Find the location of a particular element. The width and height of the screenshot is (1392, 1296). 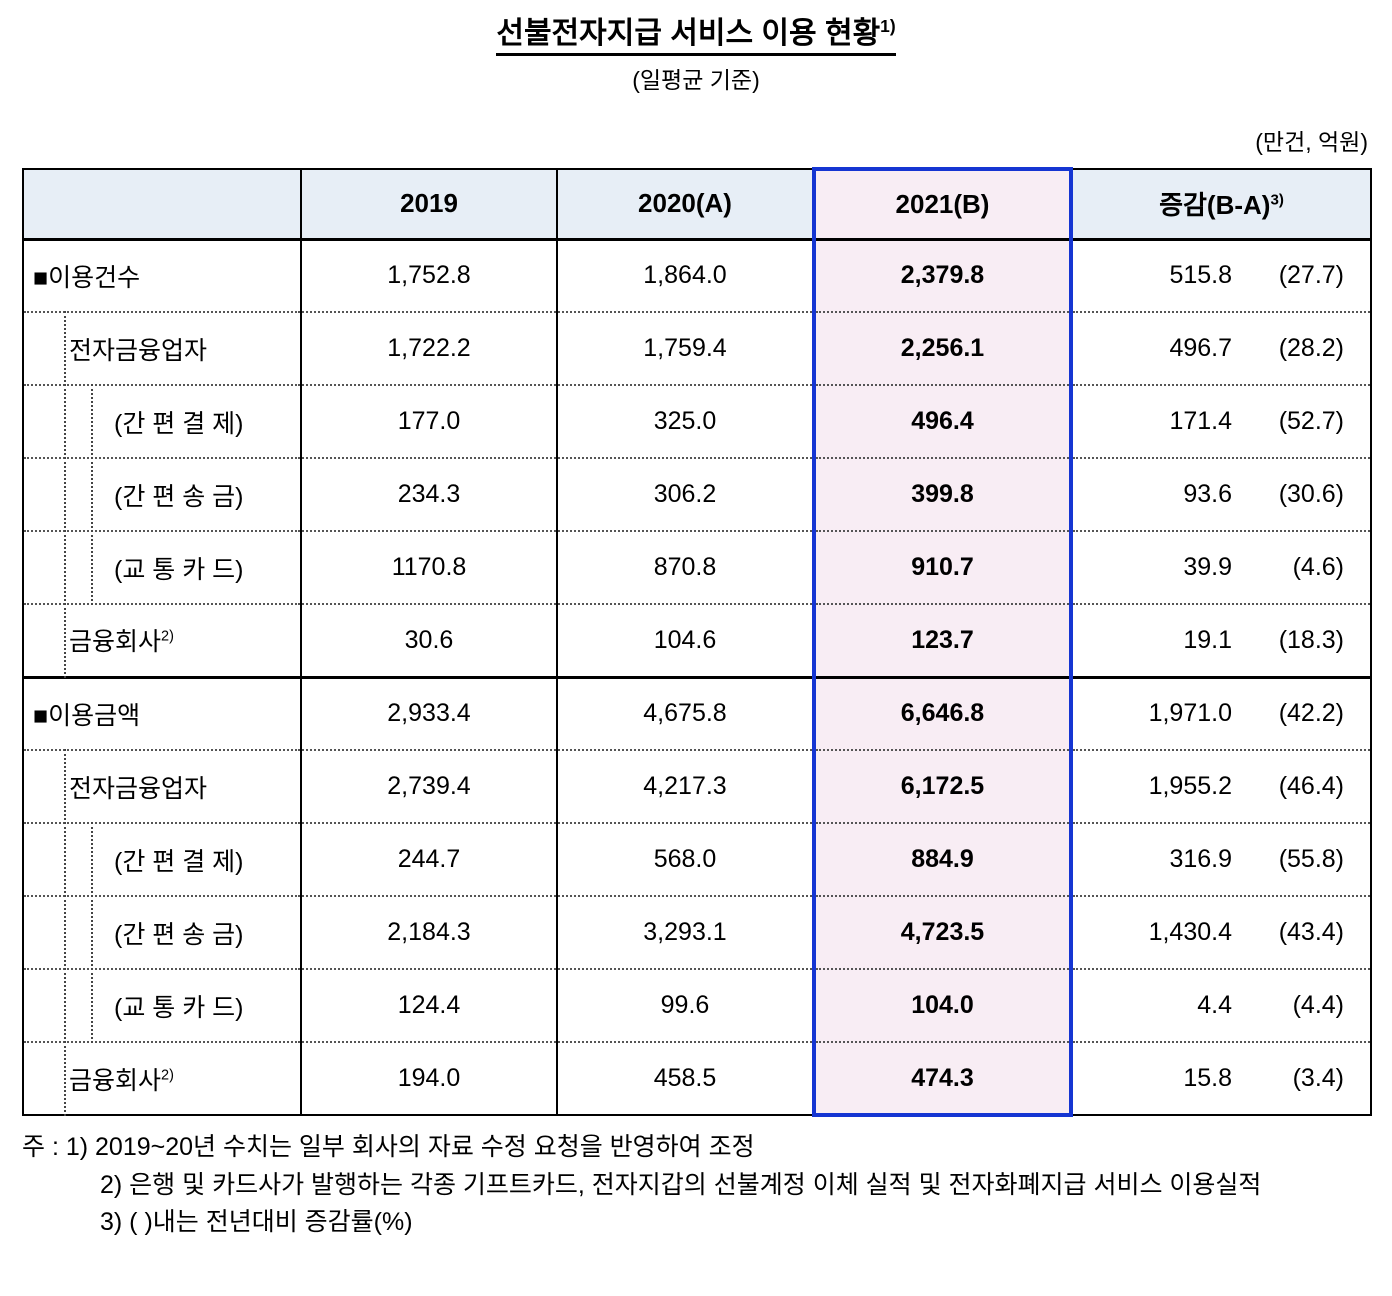

row-label-cell: (간 편 송 금) is located at coordinates (161, 494).